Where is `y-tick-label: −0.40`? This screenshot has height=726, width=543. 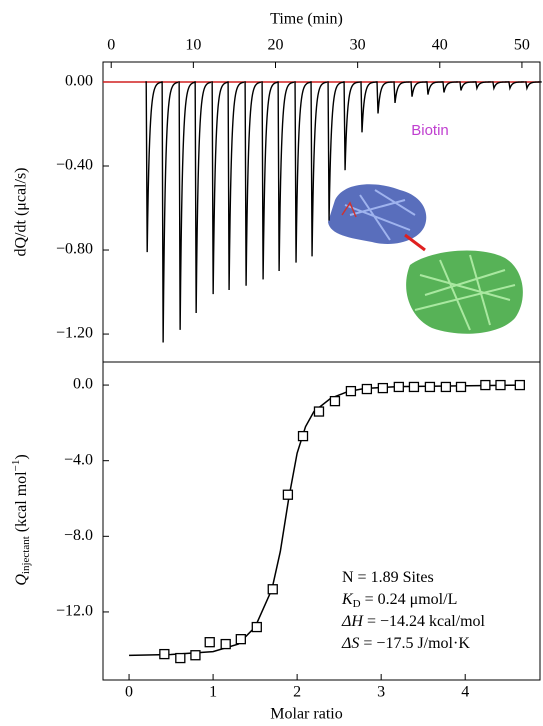 y-tick-label: −0.40 is located at coordinates (74, 165).